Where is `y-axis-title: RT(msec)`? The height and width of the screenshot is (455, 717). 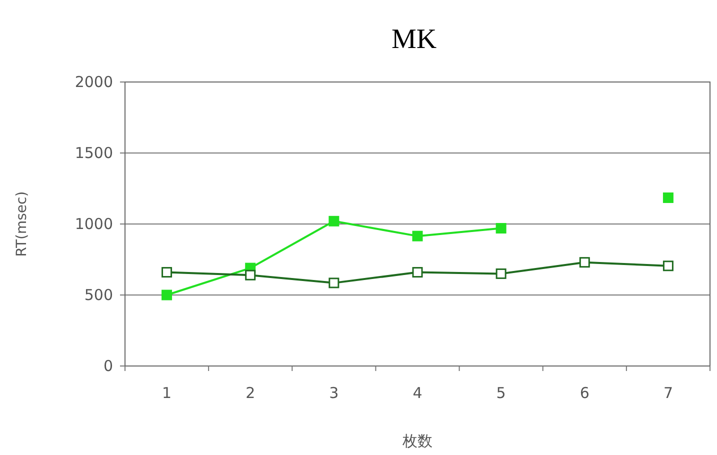
y-axis-title: RT(msec) is located at coordinates (22, 224).